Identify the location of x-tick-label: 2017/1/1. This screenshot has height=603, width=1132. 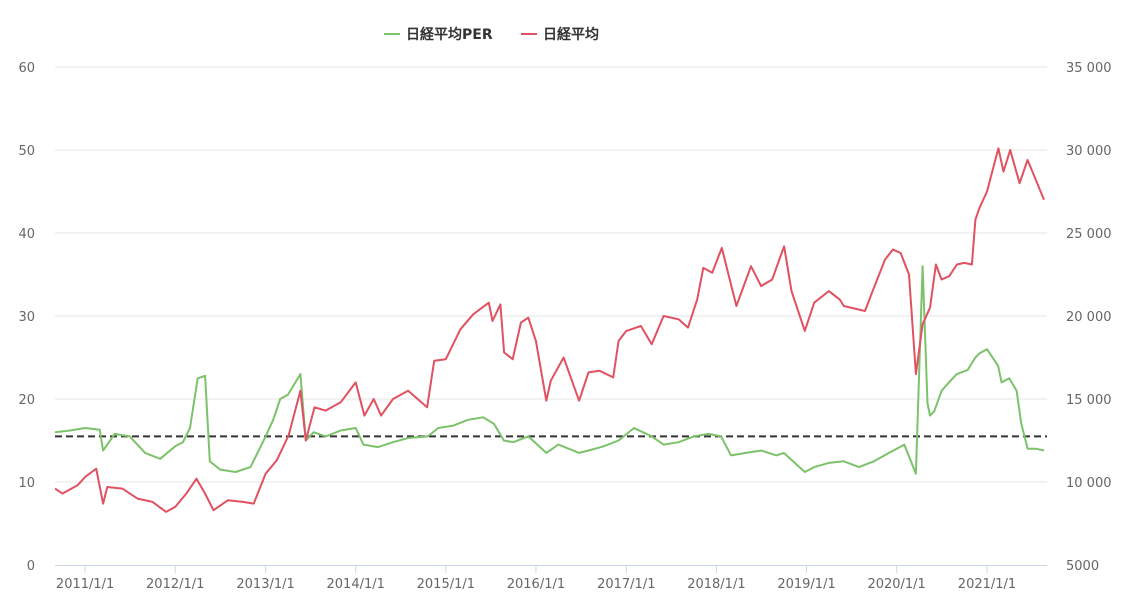
(626, 584).